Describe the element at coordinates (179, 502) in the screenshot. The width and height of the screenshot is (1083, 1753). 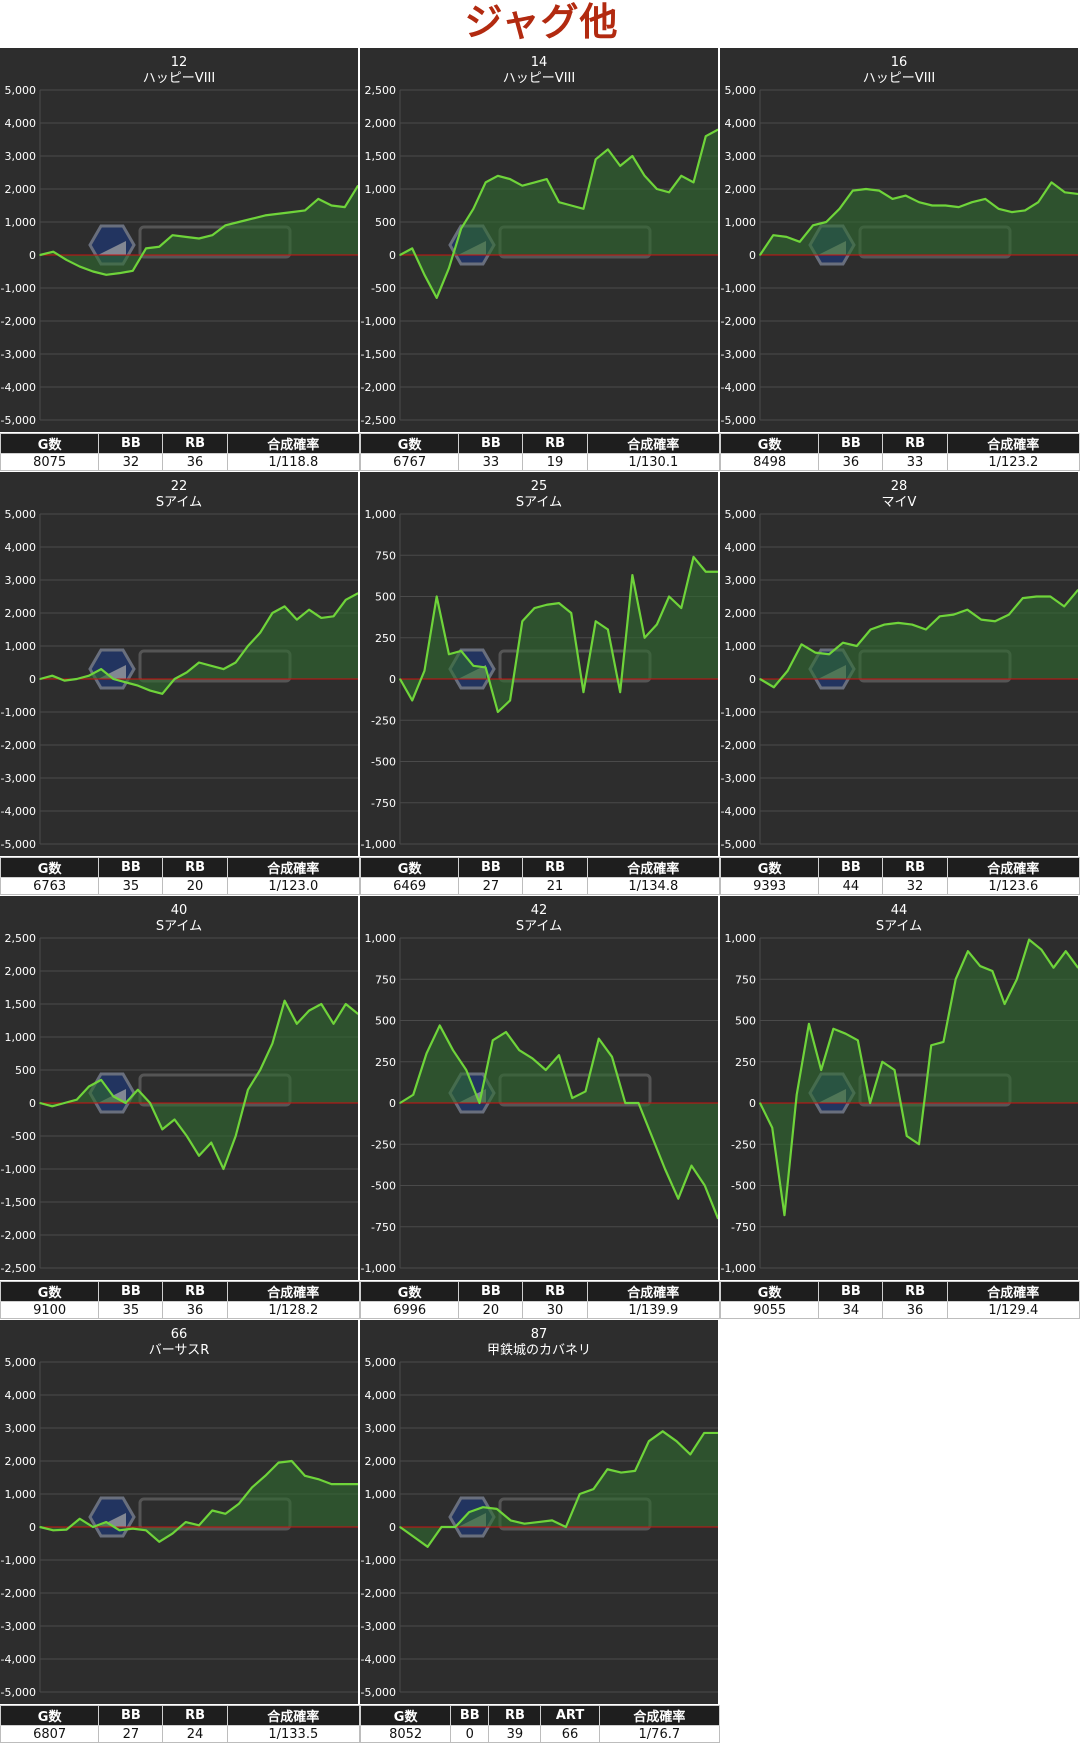
I see `machine-name: Sアイム` at that location.